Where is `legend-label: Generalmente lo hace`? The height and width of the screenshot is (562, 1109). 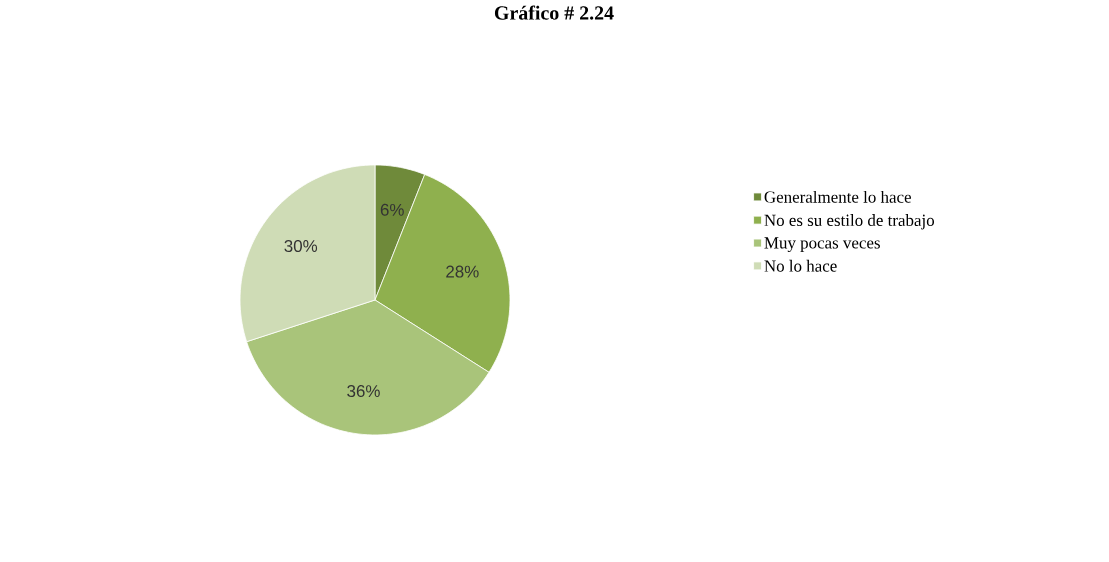 legend-label: Generalmente lo hace is located at coordinates (837, 196).